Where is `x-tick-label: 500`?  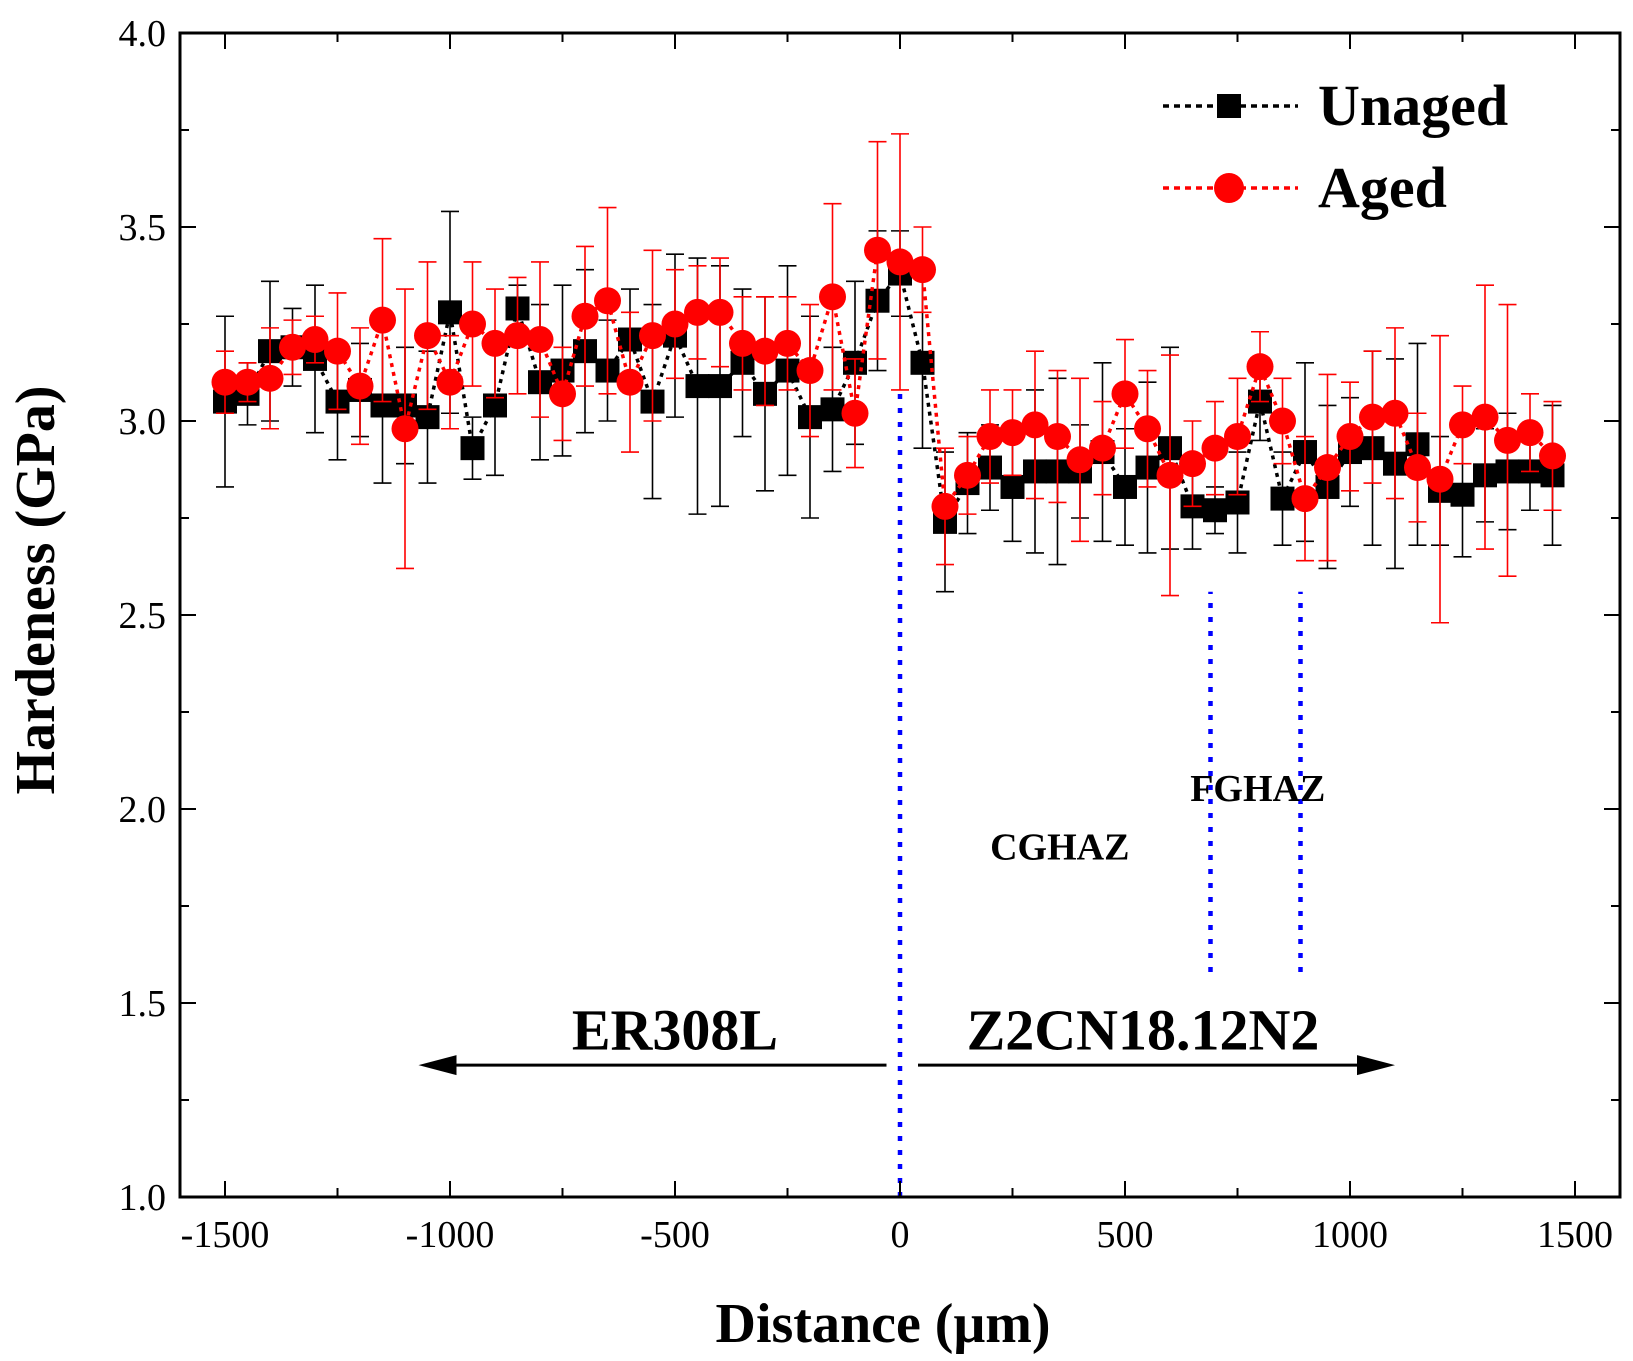 x-tick-label: 500 is located at coordinates (1125, 1235).